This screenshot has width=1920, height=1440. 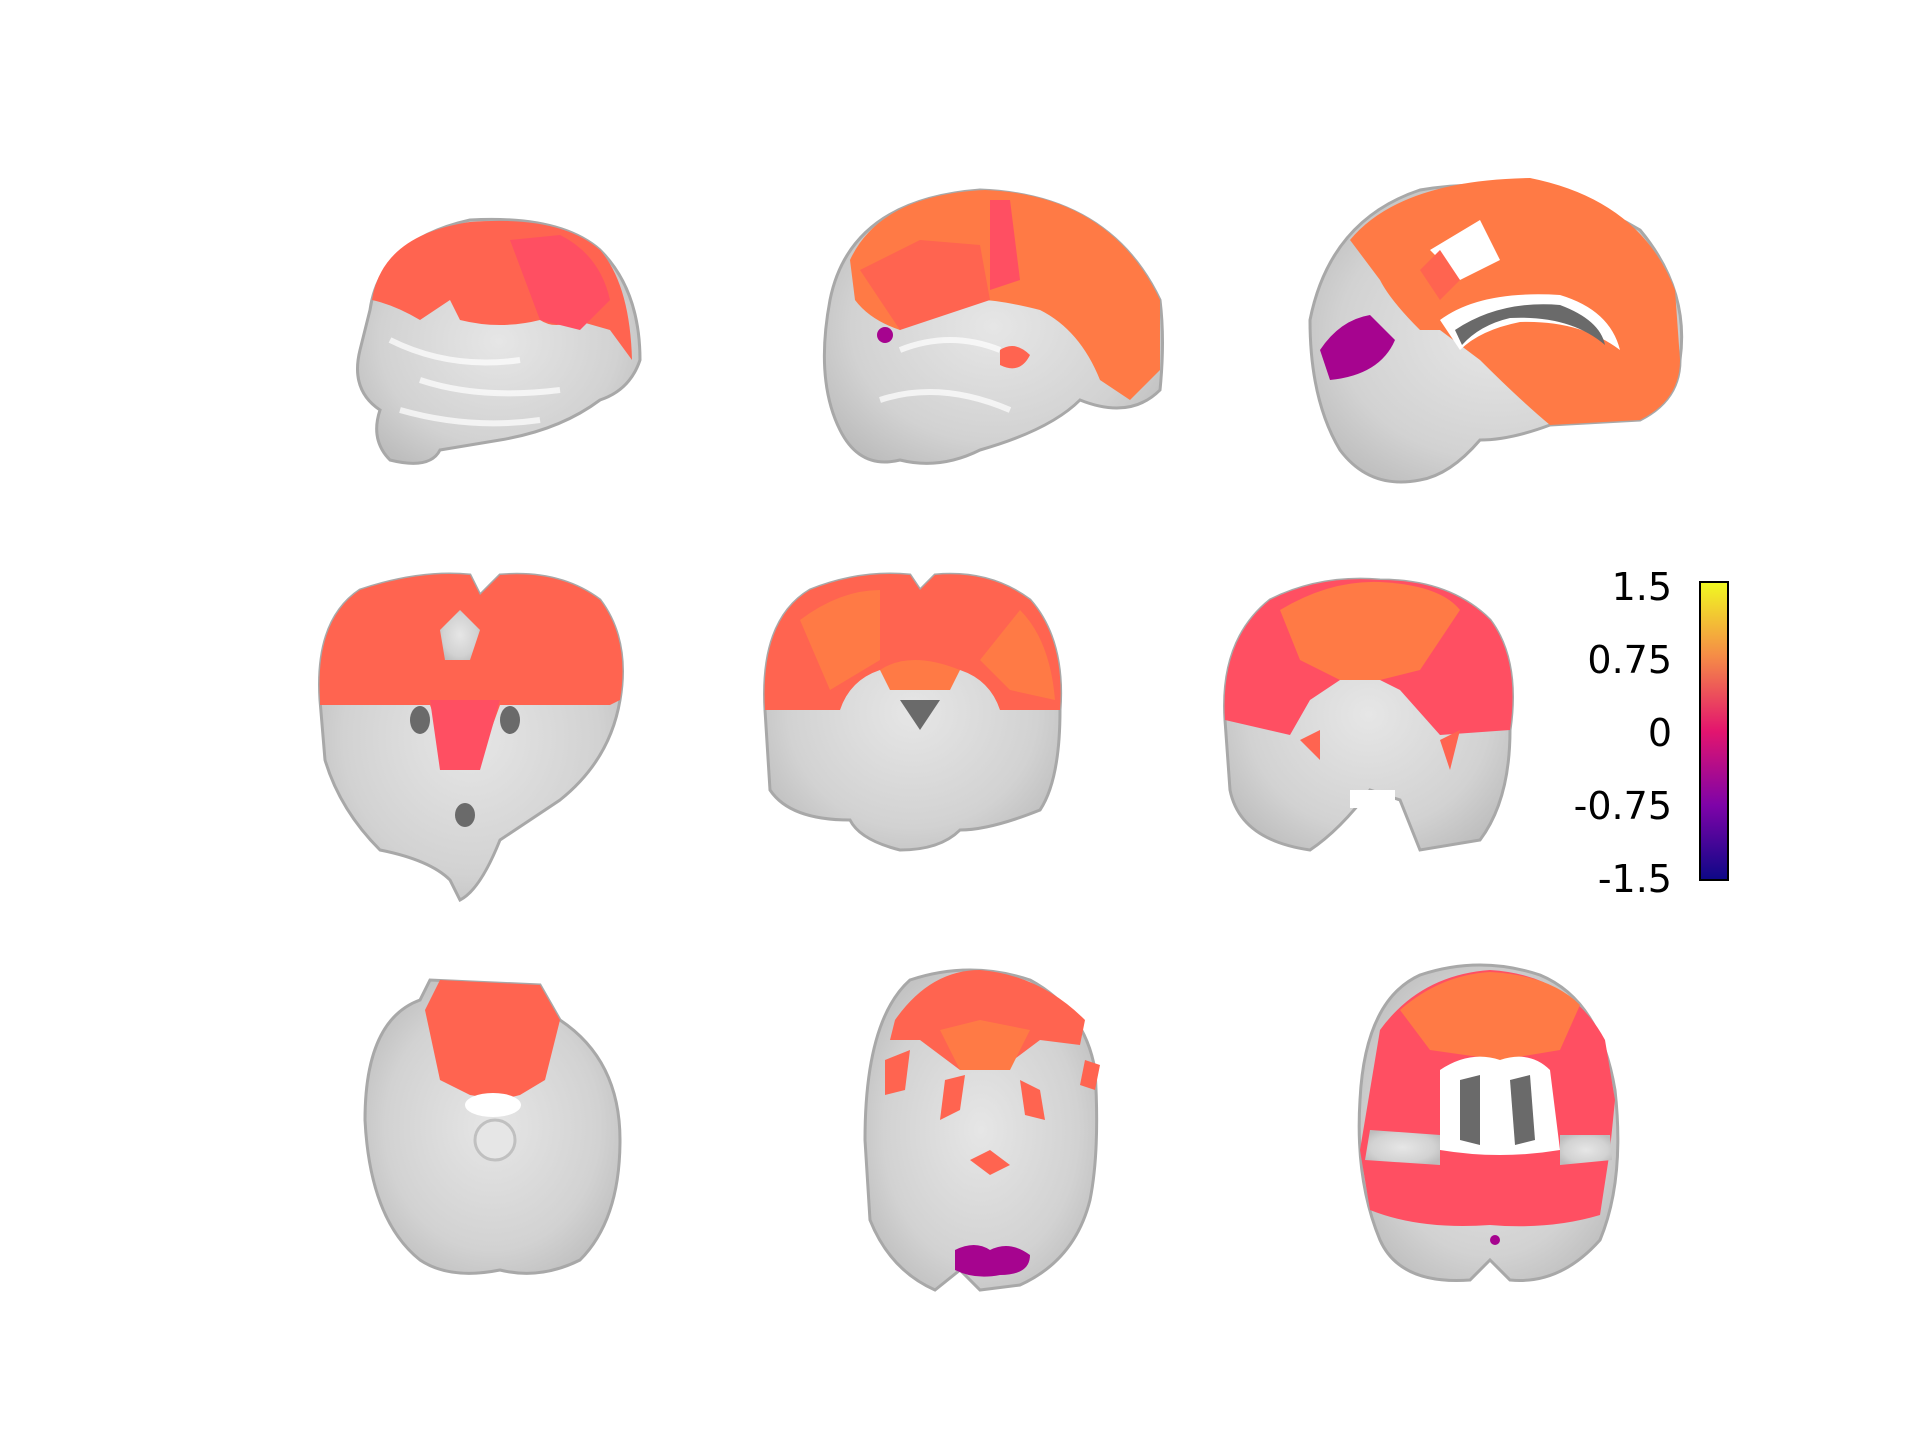 What do you see at coordinates (993, 326) in the screenshot?
I see `panel-sagittal-middle` at bounding box center [993, 326].